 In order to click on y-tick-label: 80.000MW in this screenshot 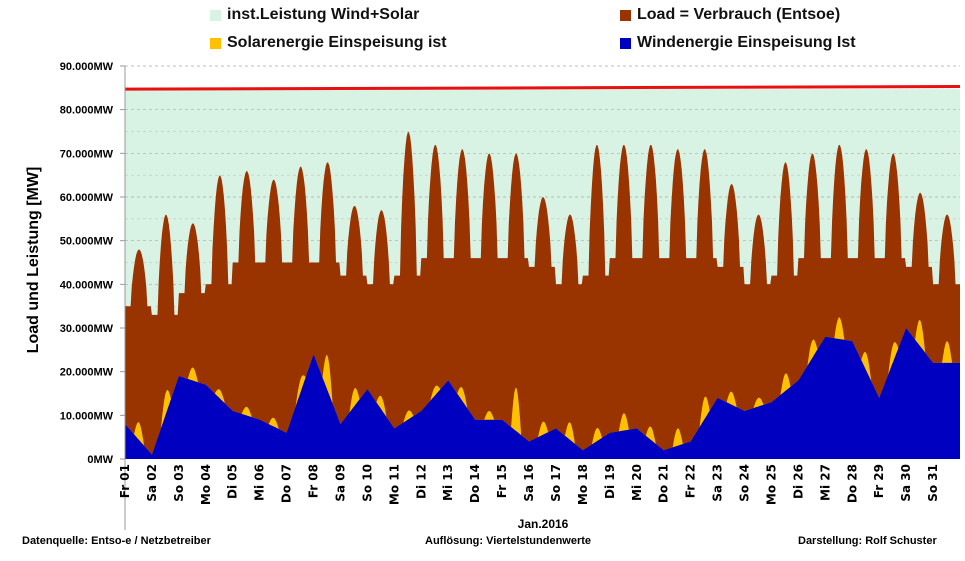, I will do `click(87, 111)`.